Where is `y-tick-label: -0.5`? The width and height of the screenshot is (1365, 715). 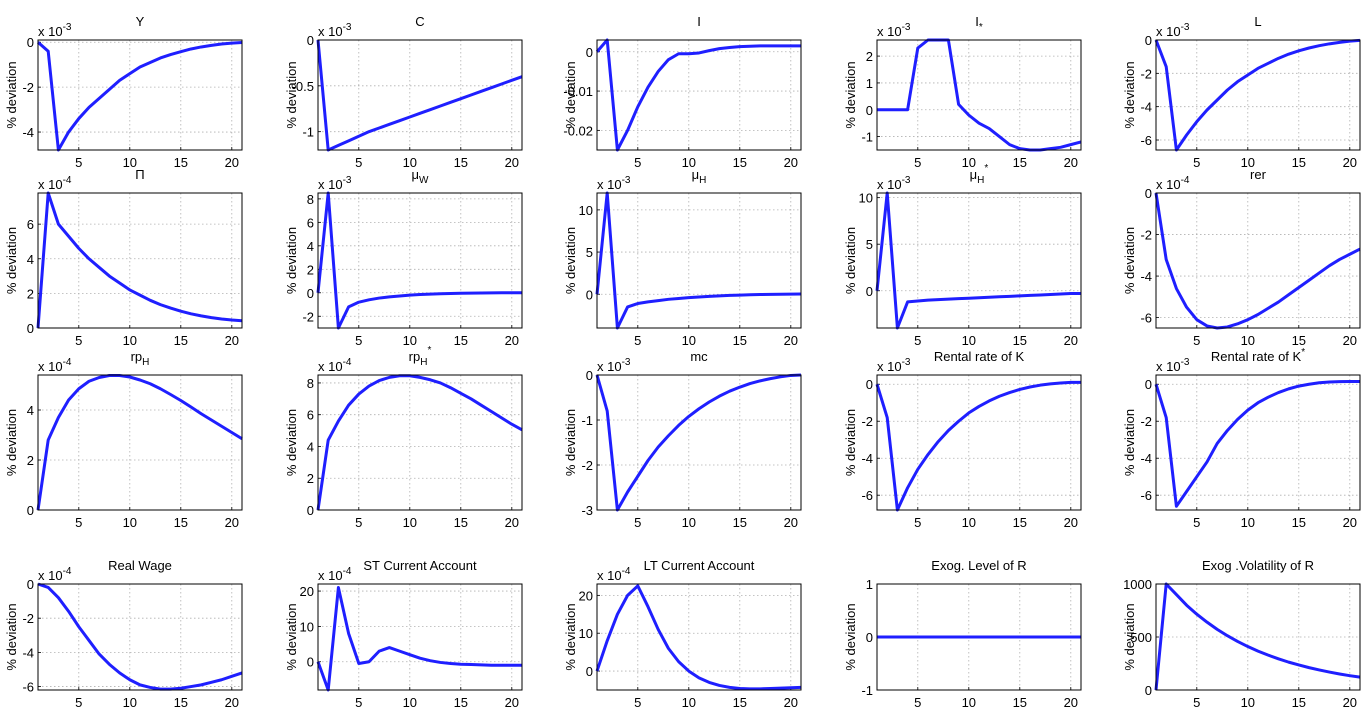
y-tick-label: -0.5 is located at coordinates (303, 86).